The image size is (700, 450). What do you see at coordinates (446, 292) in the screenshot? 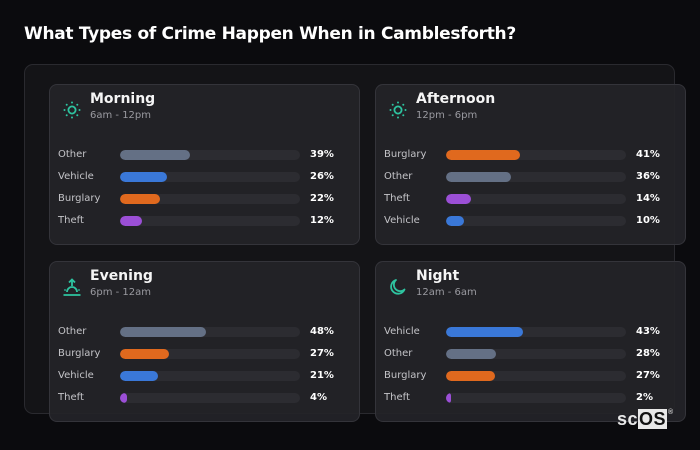
I see `time-range: 12am - 6am` at bounding box center [446, 292].